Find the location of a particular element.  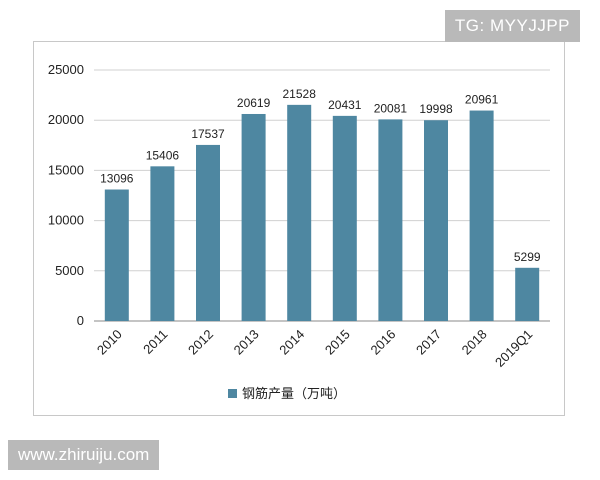

x-tick-label: 2012 is located at coordinates (200, 342).